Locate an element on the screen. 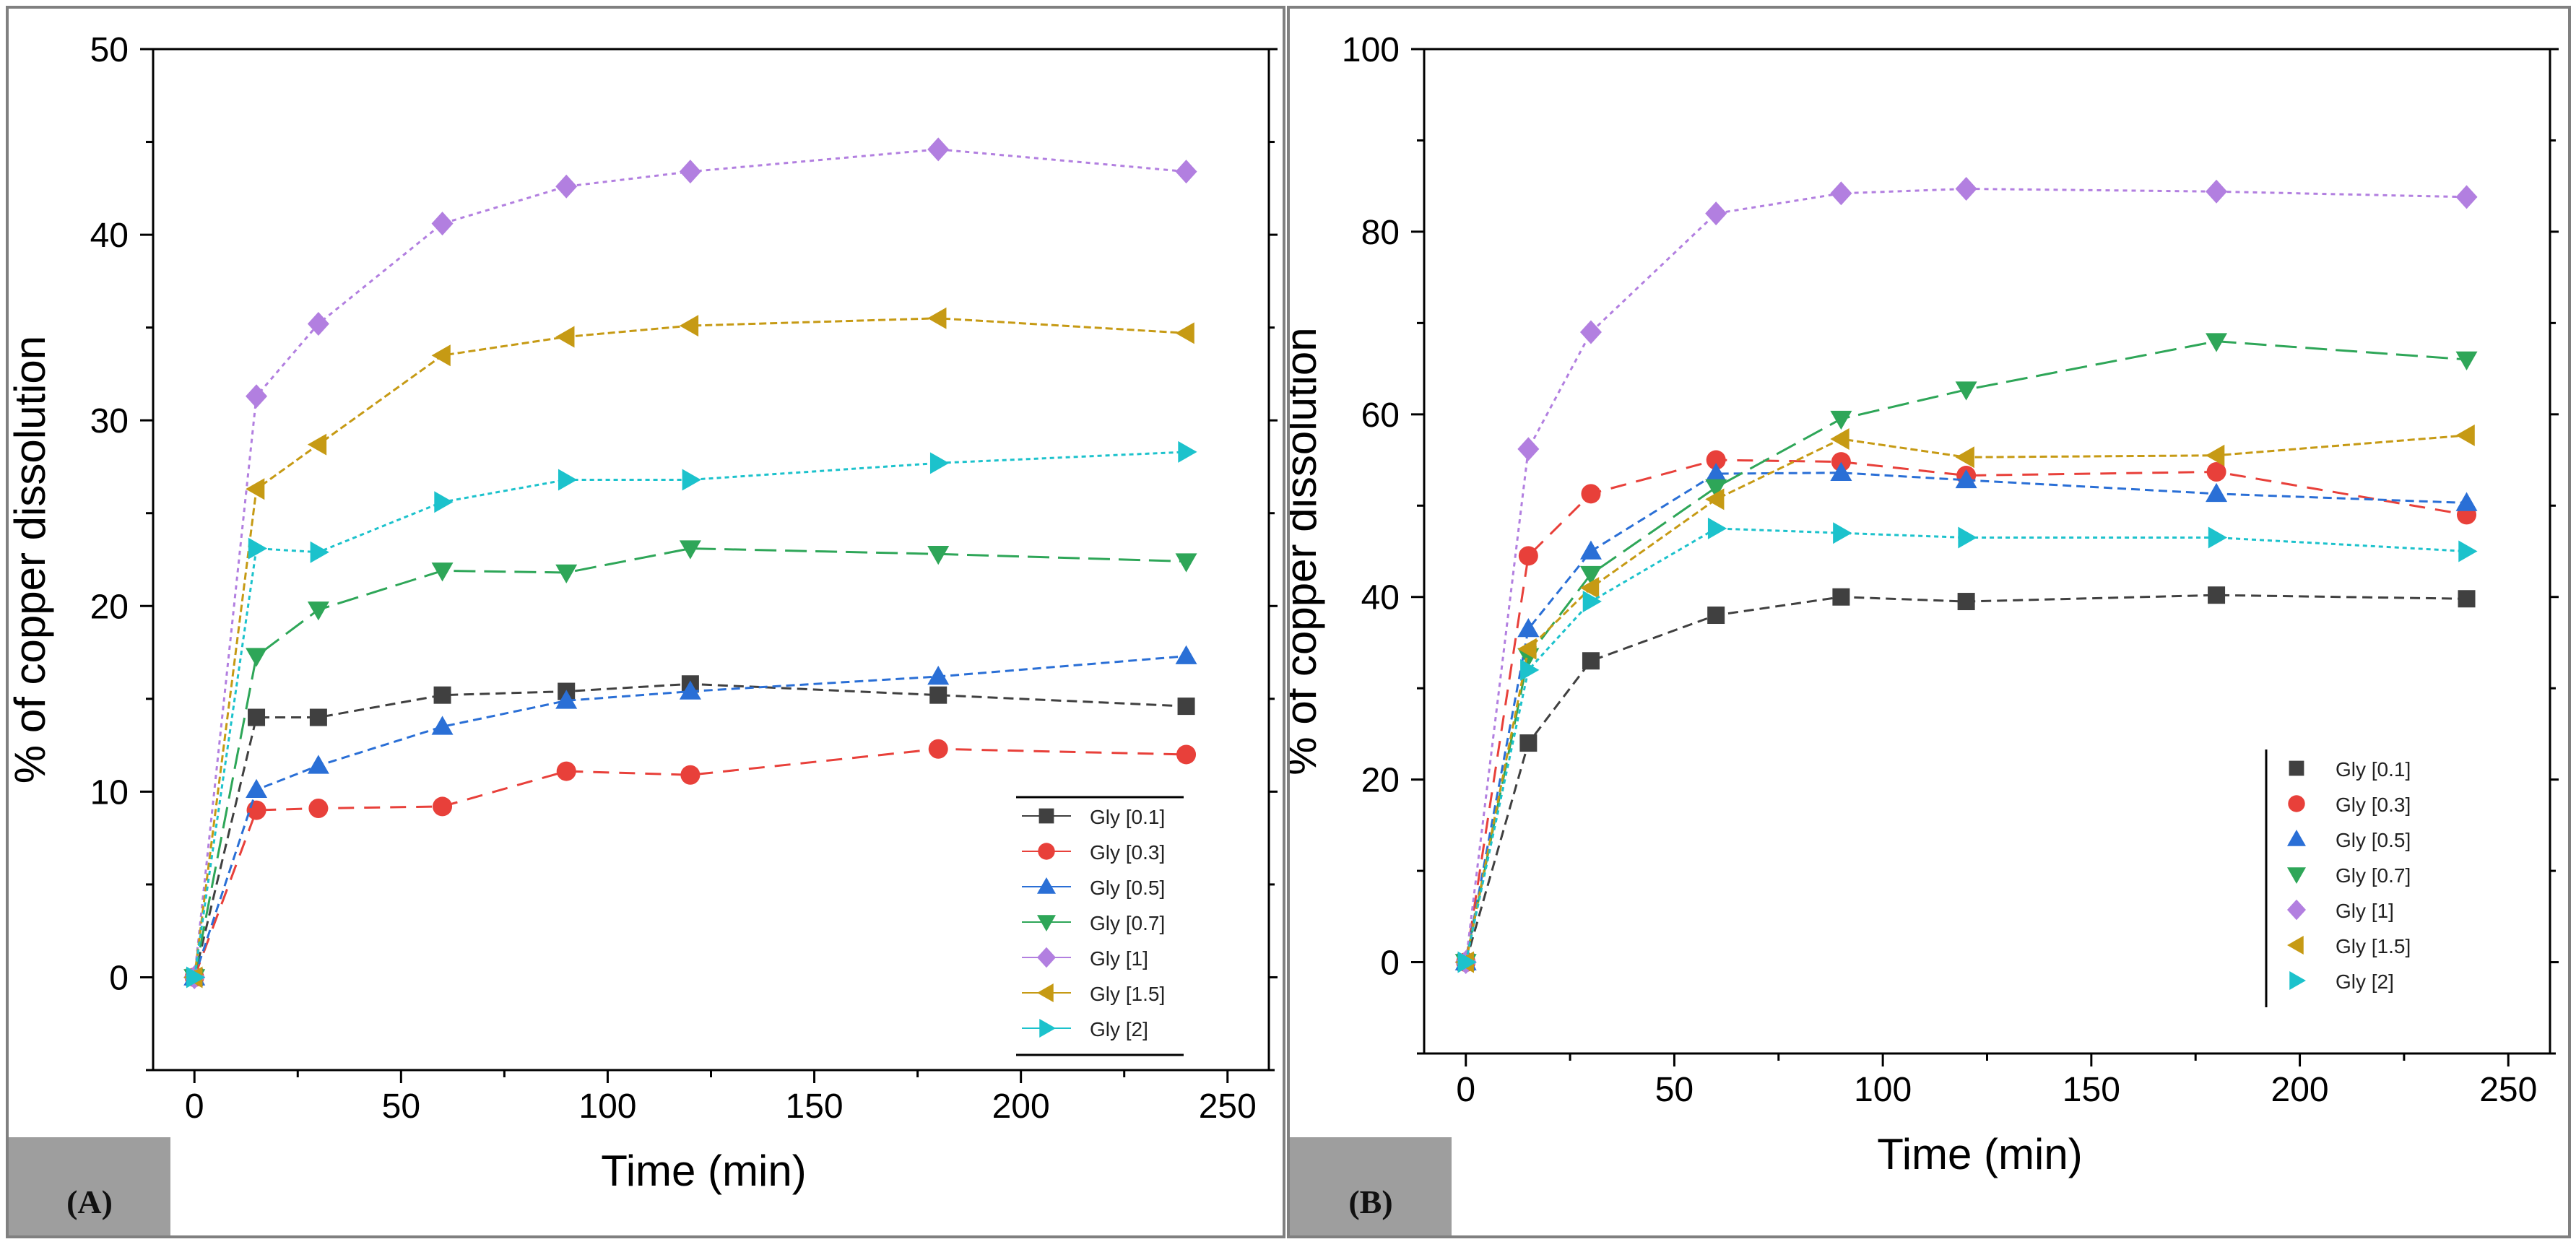  panel-b-label-box is located at coordinates (1371, 1186).